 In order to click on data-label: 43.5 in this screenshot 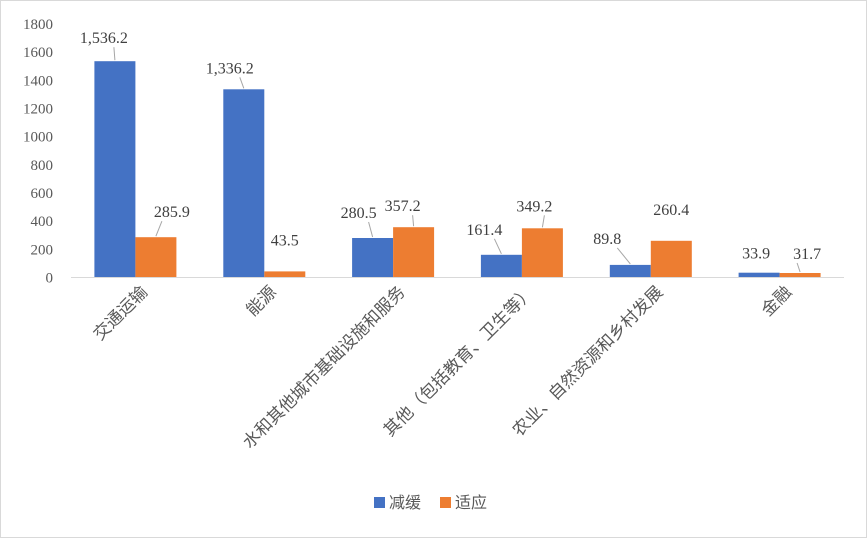, I will do `click(285, 240)`.